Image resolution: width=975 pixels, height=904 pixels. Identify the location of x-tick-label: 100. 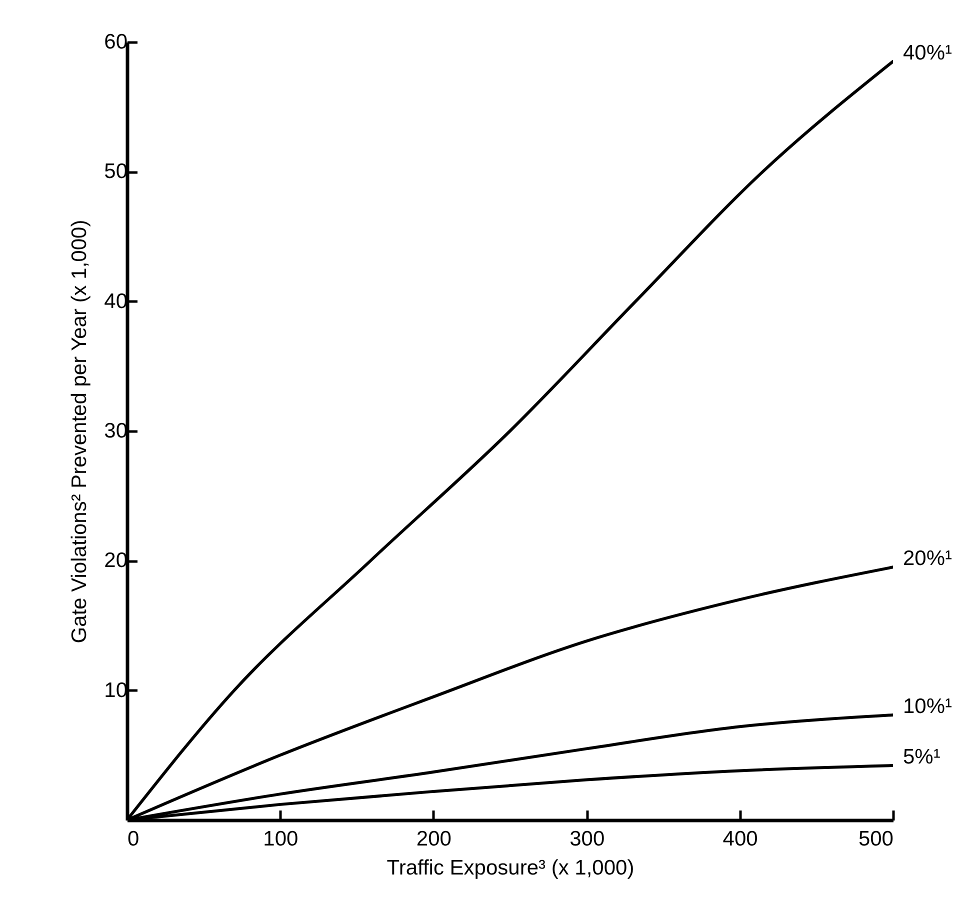
(280, 839).